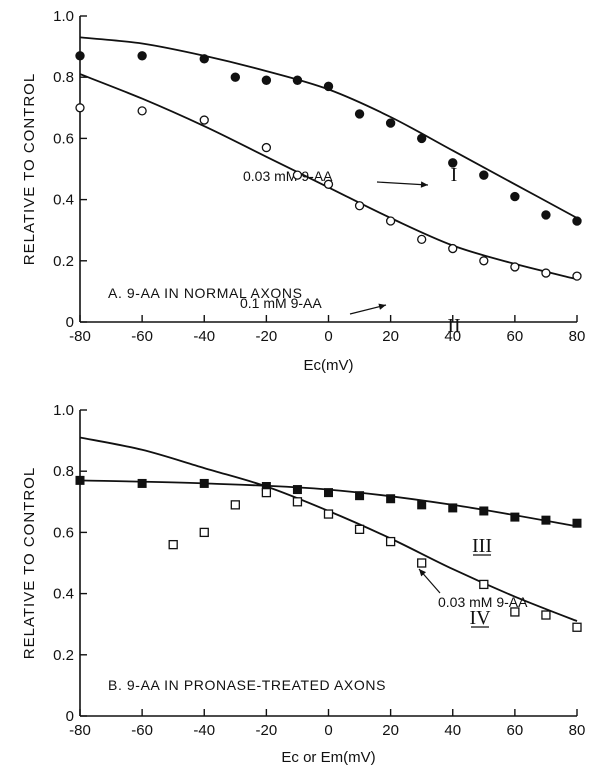 The image size is (592, 771). What do you see at coordinates (281, 303) in the screenshot?
I see `annotation-II: 0.1 mM 9-AA` at bounding box center [281, 303].